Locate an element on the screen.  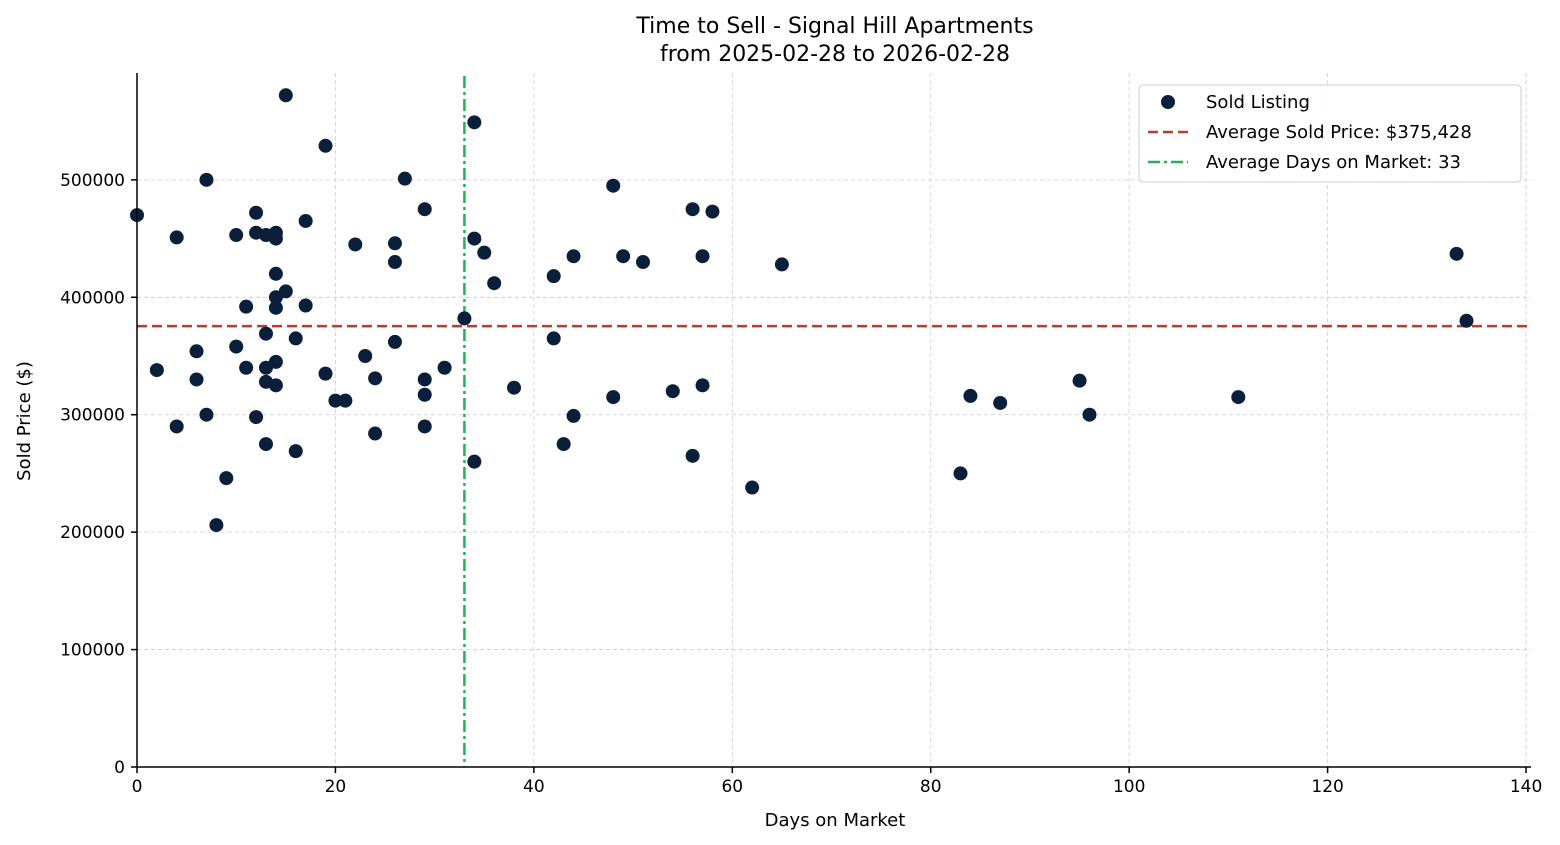
x-tick-label: 0 is located at coordinates (137, 787).